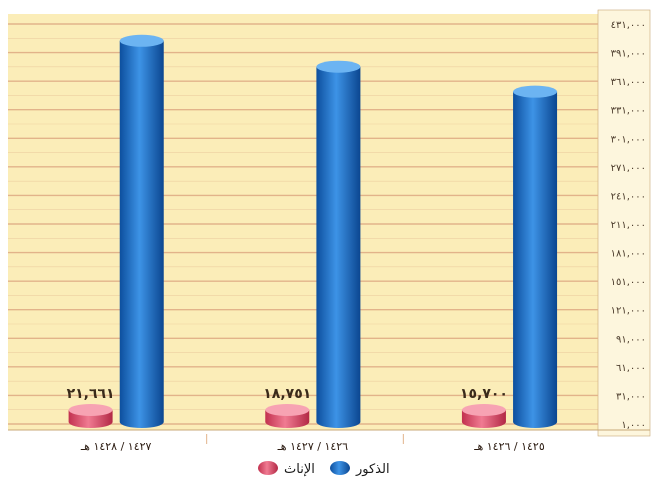 The image size is (656, 488). I want to click on y-axis-panel, so click(624, 223).